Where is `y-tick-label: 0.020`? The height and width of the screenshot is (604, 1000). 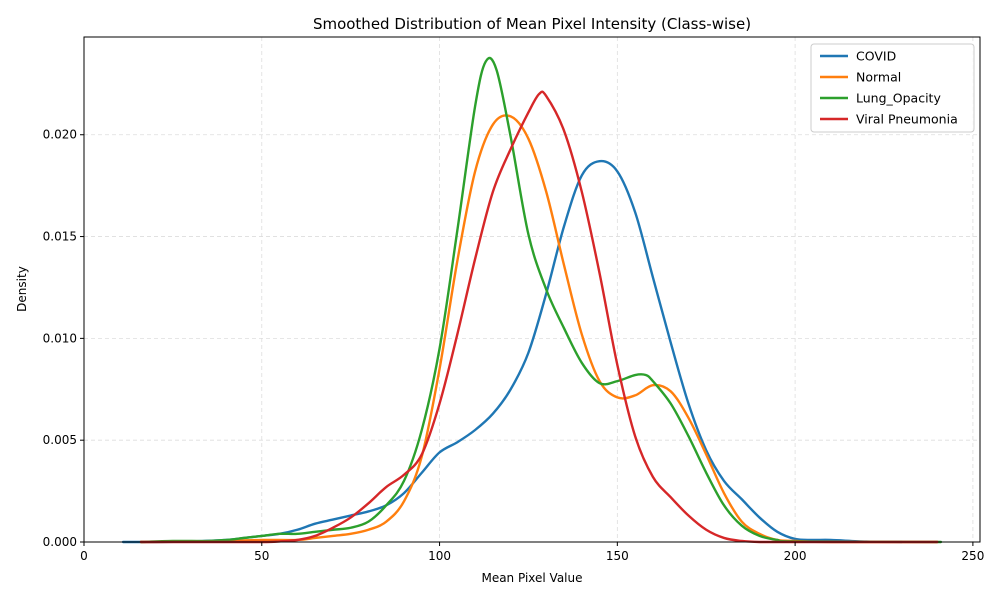
y-tick-label: 0.020 is located at coordinates (60, 135).